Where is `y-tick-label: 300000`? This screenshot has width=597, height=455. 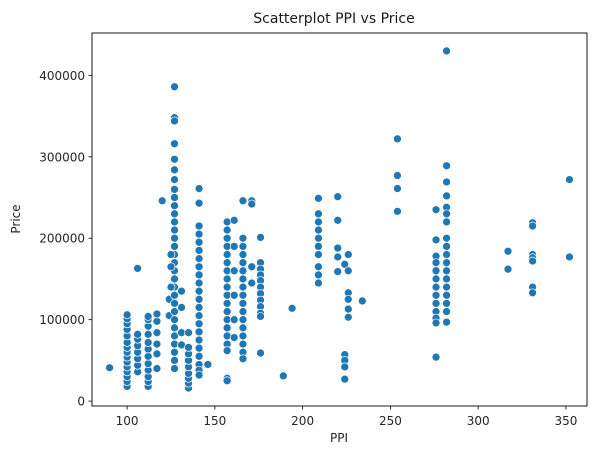
y-tick-label: 300000 is located at coordinates (62, 157).